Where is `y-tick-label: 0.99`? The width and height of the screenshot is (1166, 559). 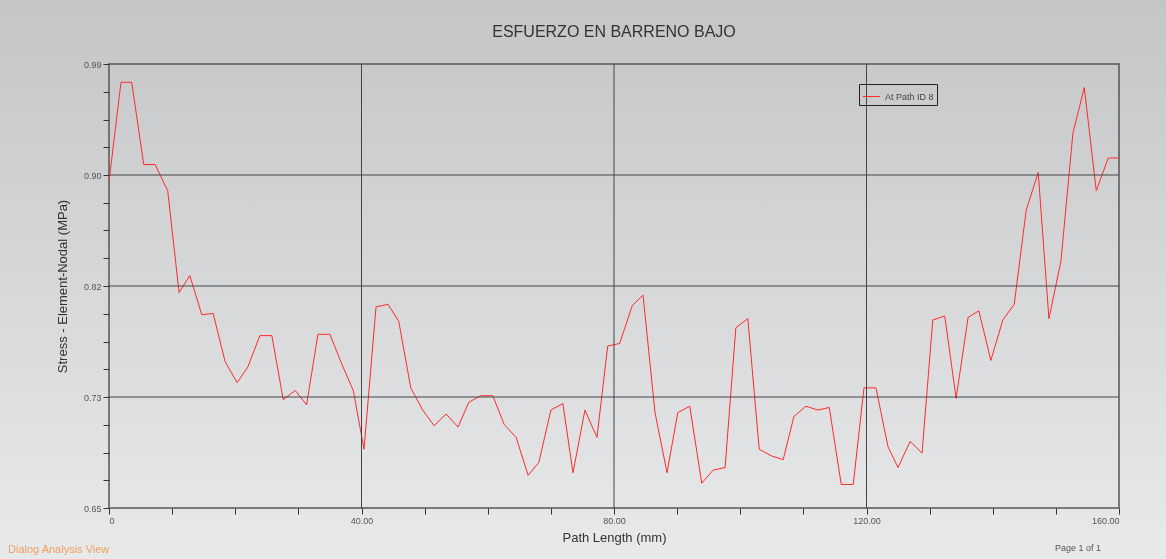
y-tick-label: 0.99 is located at coordinates (92, 64).